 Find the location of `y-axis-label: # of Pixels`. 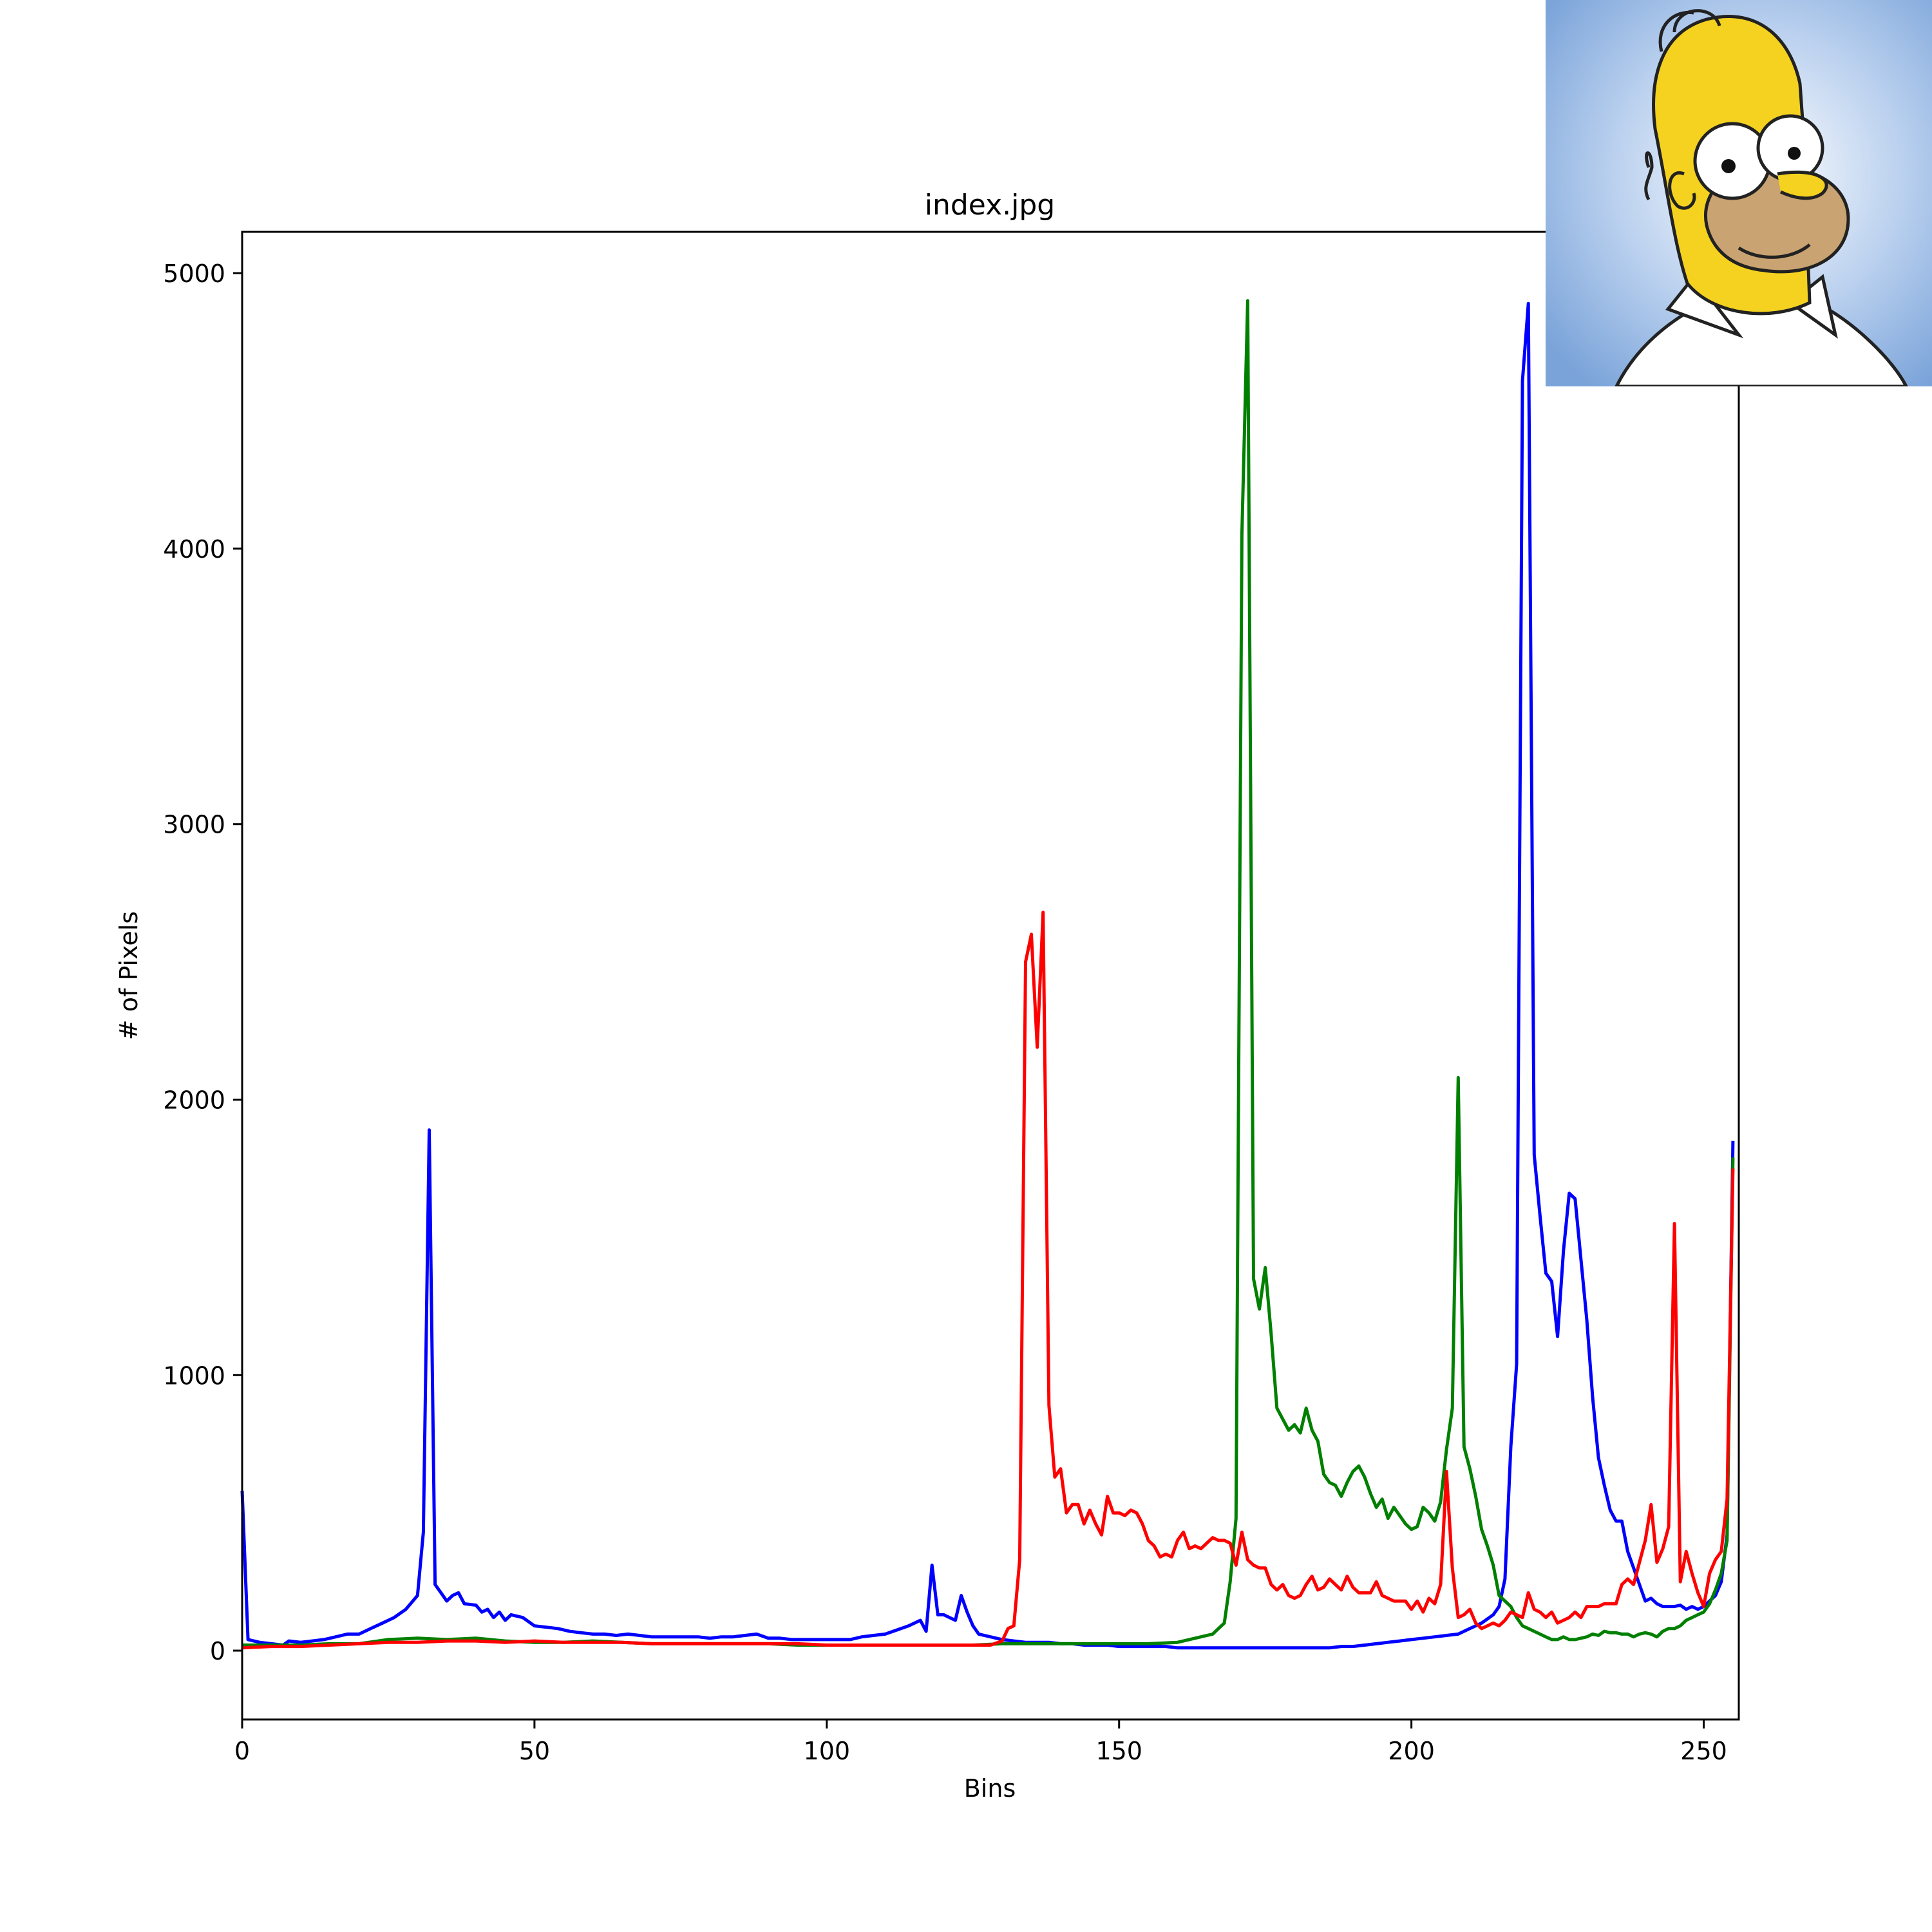

y-axis-label: # of Pixels is located at coordinates (129, 975).